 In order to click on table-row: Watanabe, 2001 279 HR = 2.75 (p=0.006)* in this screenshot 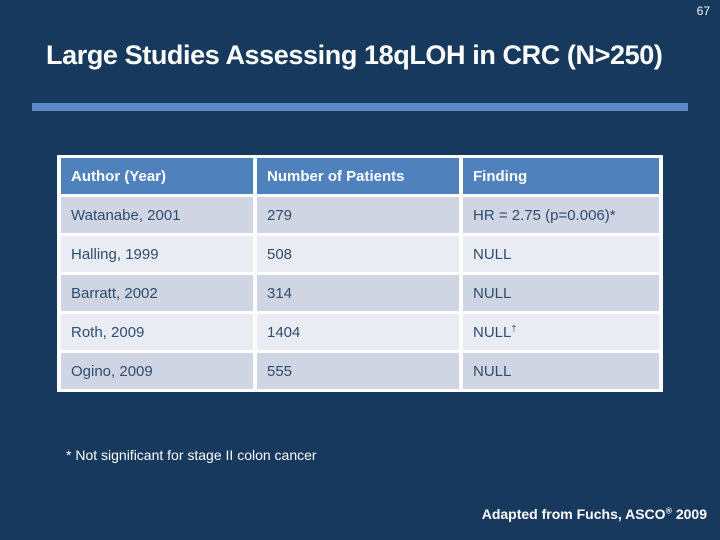, I will do `click(360, 215)`.